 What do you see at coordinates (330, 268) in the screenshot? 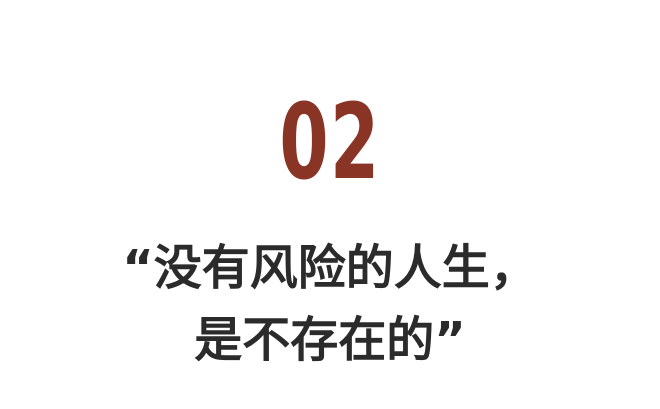
I see `headline-line-1: “没有风险的人生，` at bounding box center [330, 268].